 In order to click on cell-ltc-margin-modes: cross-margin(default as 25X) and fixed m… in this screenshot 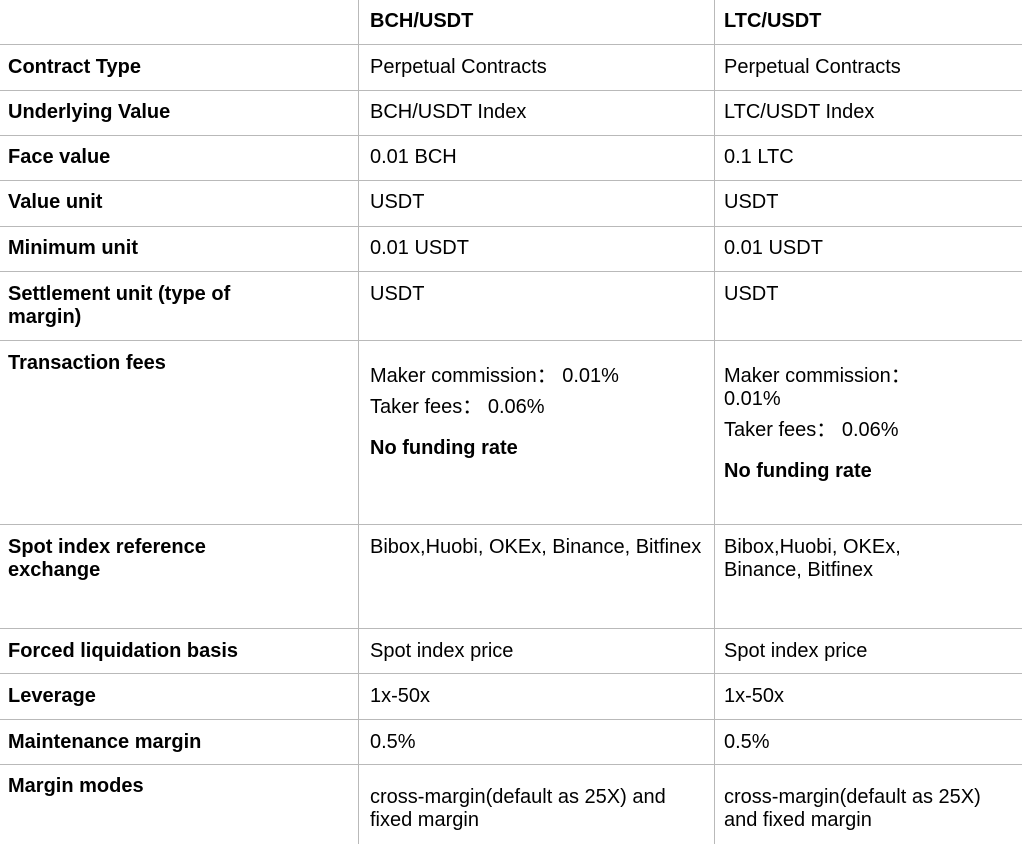, I will do `click(852, 808)`.